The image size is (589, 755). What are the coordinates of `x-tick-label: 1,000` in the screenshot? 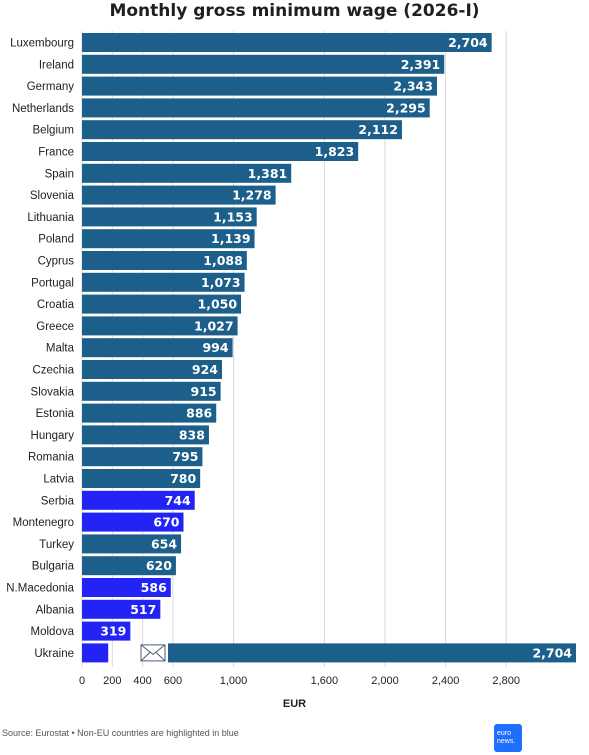 It's located at (234, 681).